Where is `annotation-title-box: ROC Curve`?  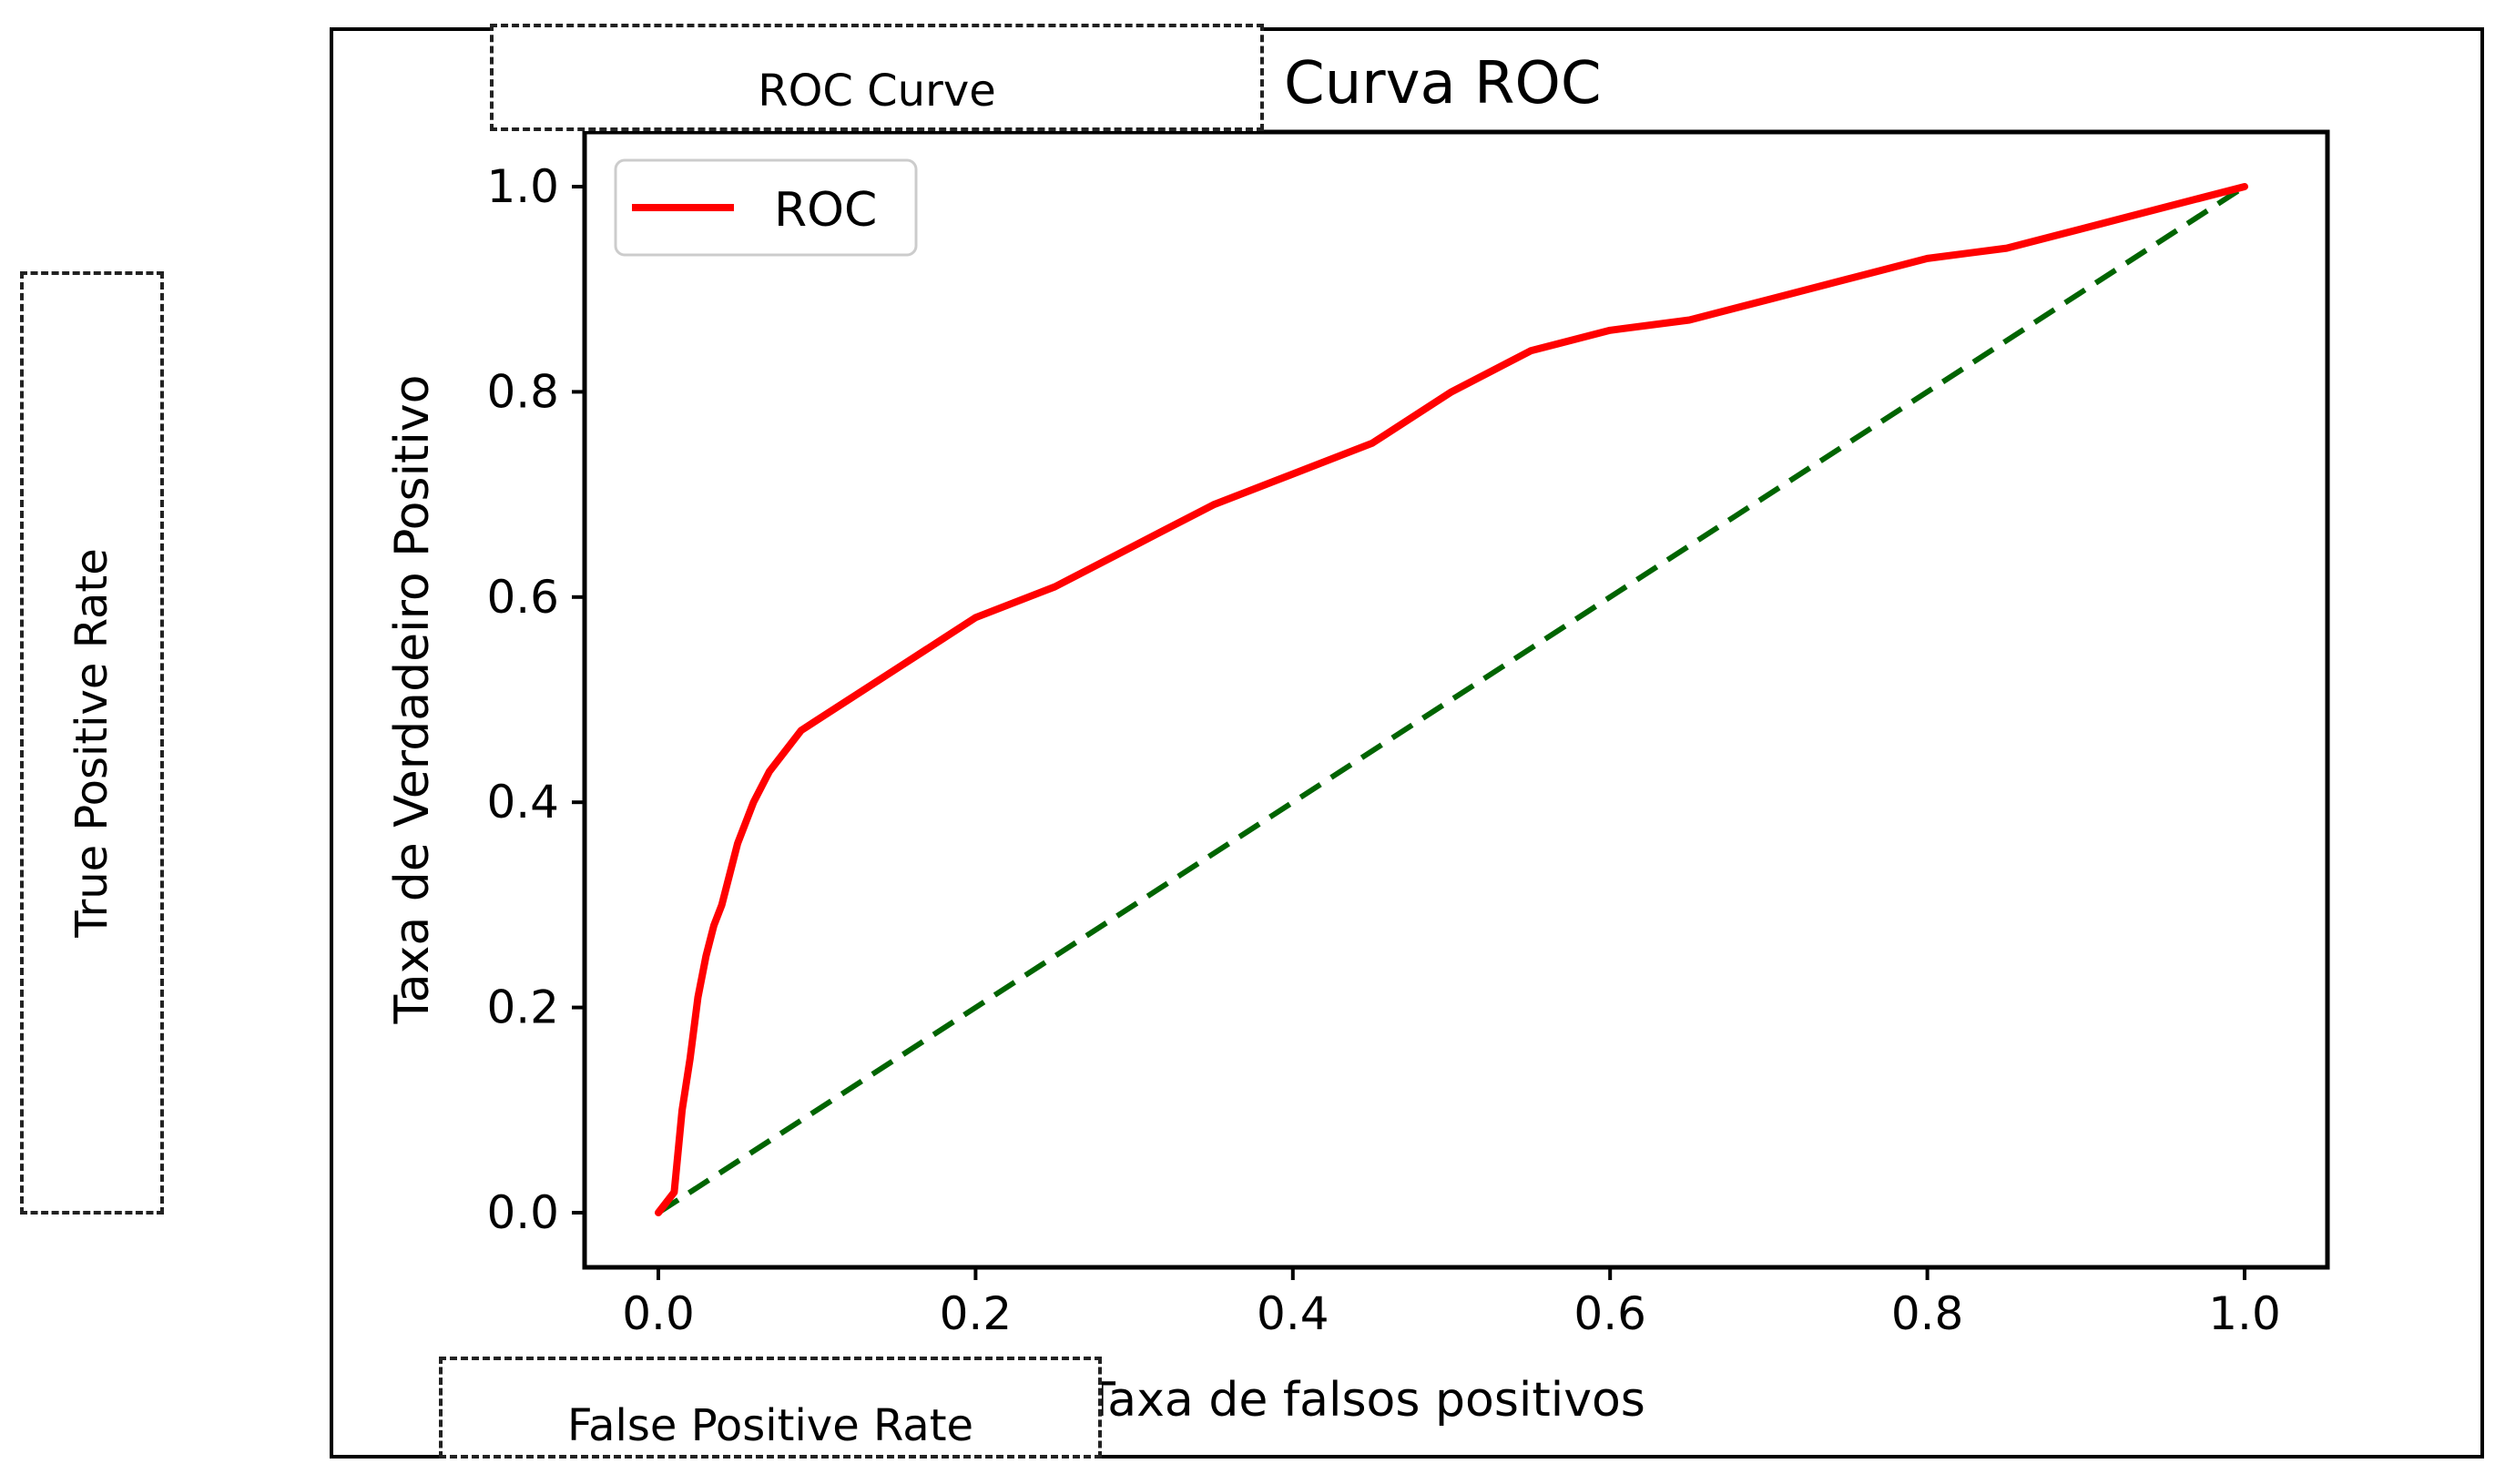 annotation-title-box: ROC Curve is located at coordinates (877, 77).